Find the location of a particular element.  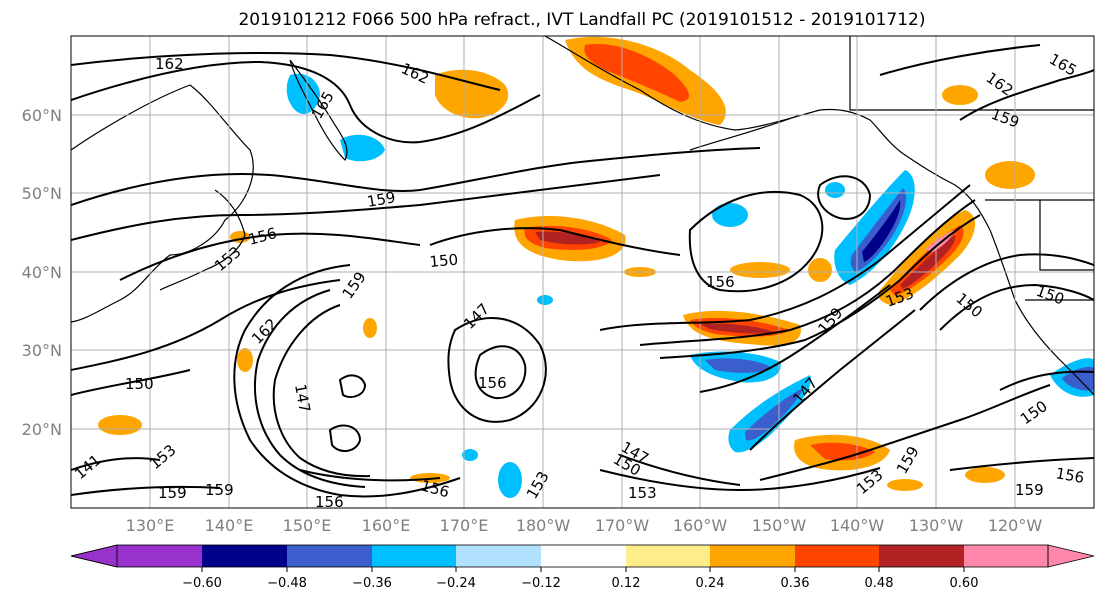

colorbar-frame is located at coordinates (582, 556).